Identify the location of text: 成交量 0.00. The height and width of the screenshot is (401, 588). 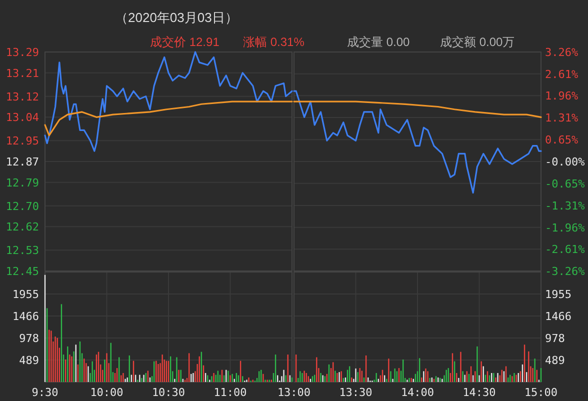
(378, 42).